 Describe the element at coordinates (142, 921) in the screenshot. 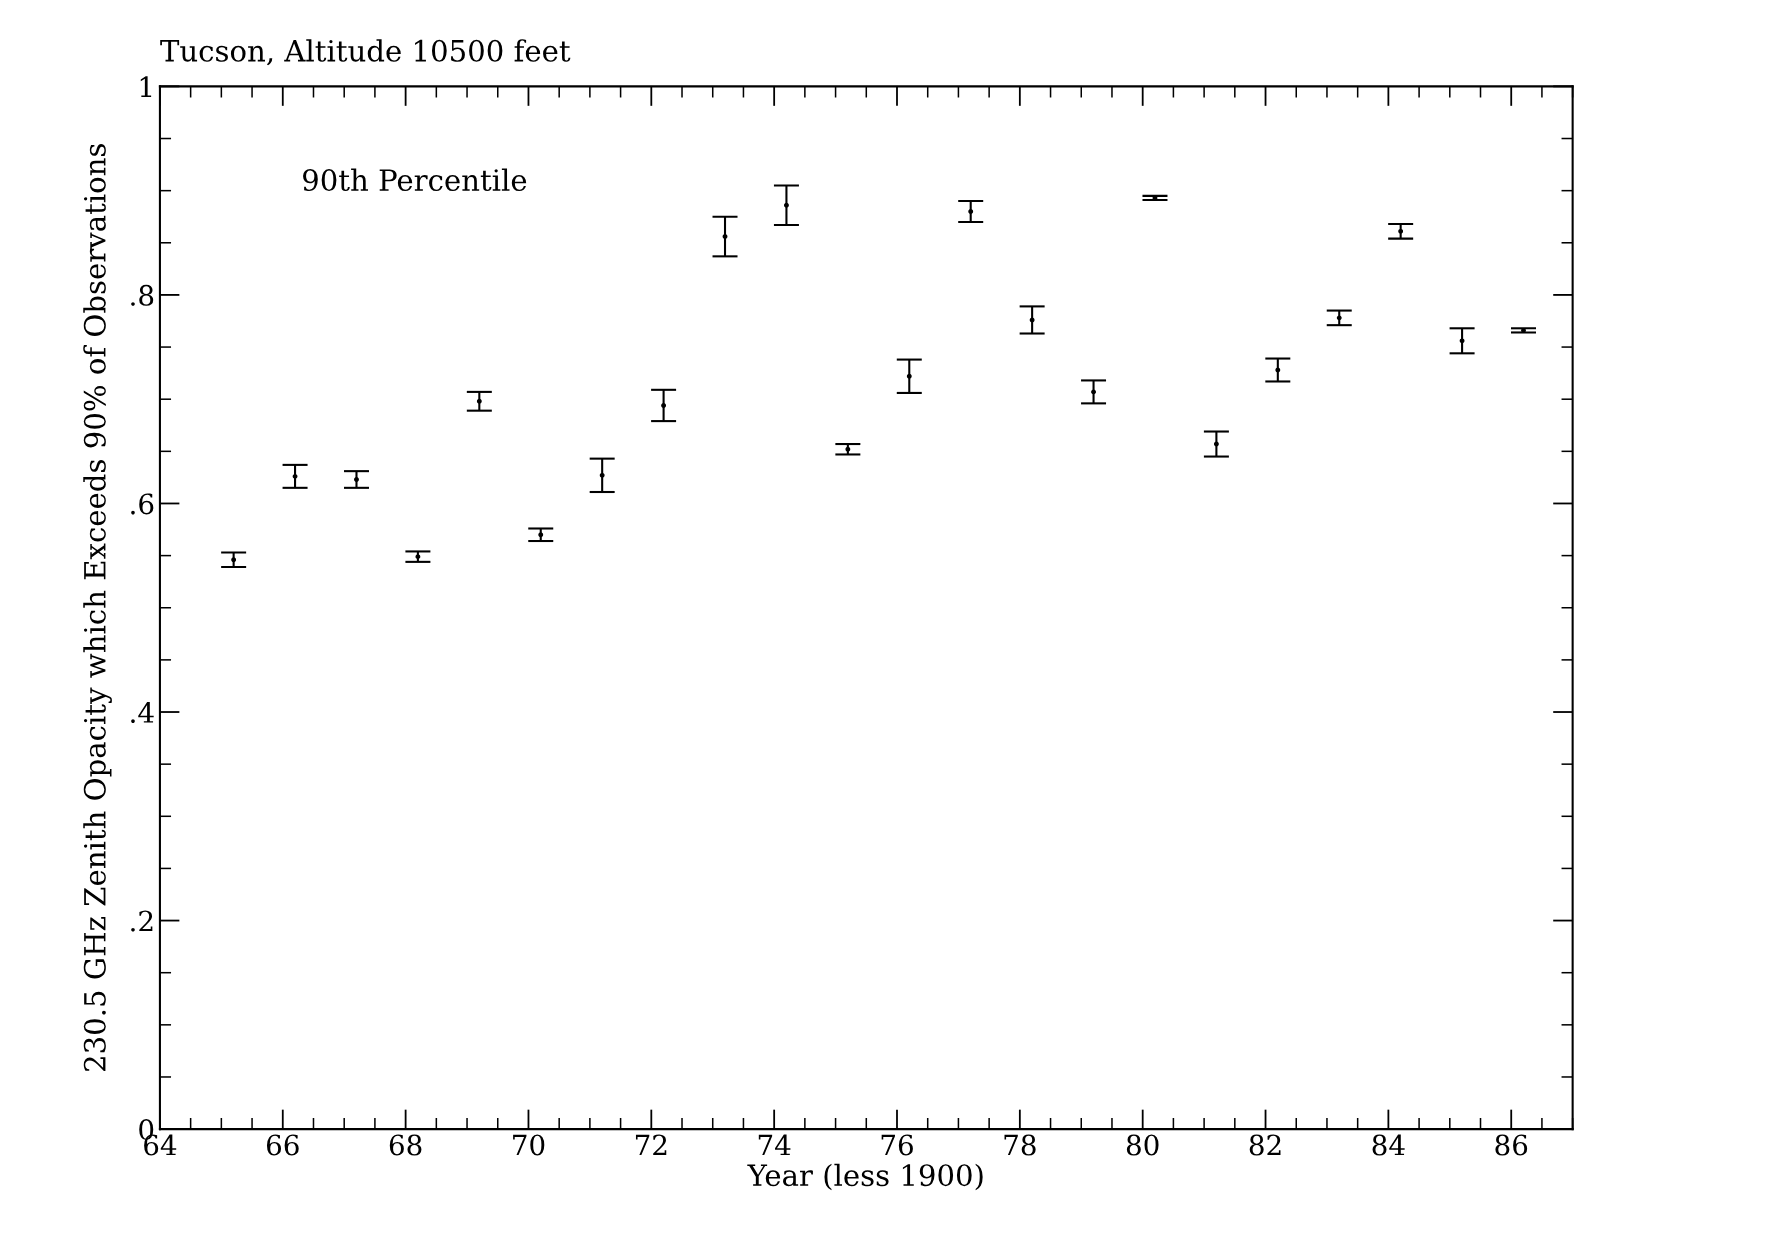

I see `y-tick-label: .2` at that location.